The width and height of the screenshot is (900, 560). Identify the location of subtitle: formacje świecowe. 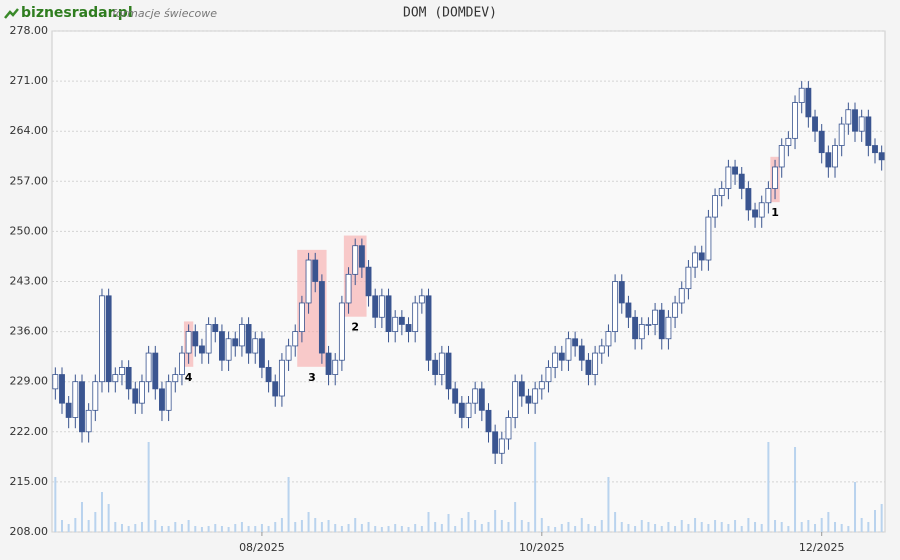
(164, 13).